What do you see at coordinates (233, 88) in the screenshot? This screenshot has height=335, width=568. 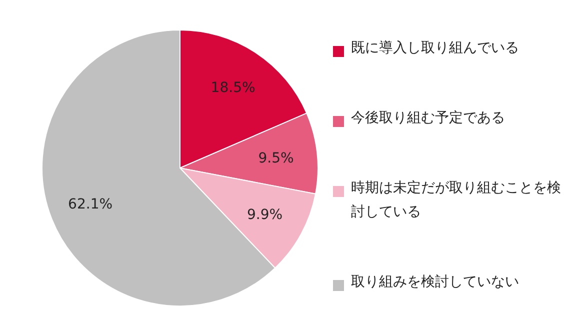 I see `data-label: 18.5%` at bounding box center [233, 88].